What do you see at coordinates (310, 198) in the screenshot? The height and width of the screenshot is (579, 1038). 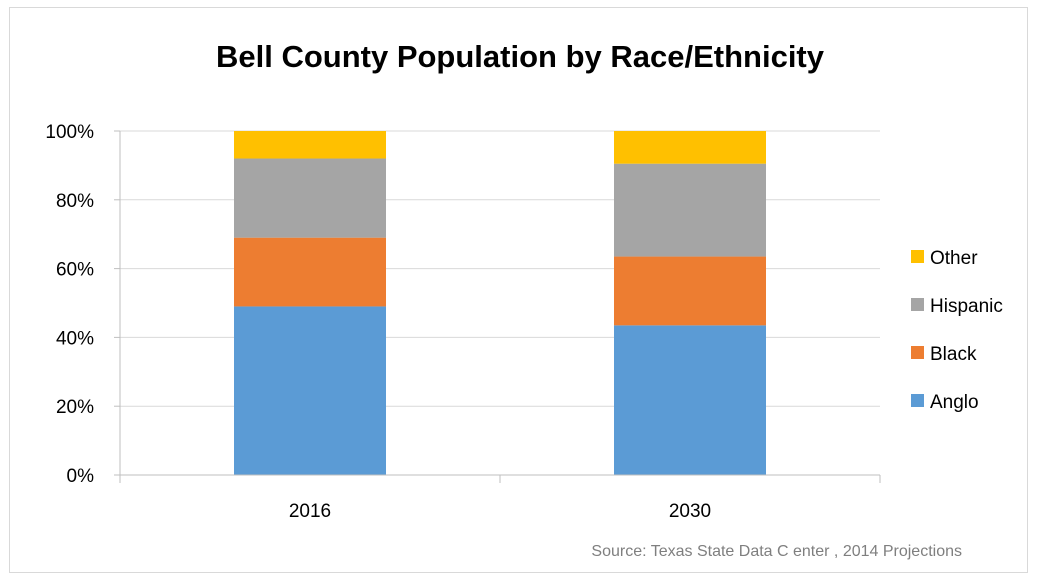 I see `bar-segment-hispanic-2016` at bounding box center [310, 198].